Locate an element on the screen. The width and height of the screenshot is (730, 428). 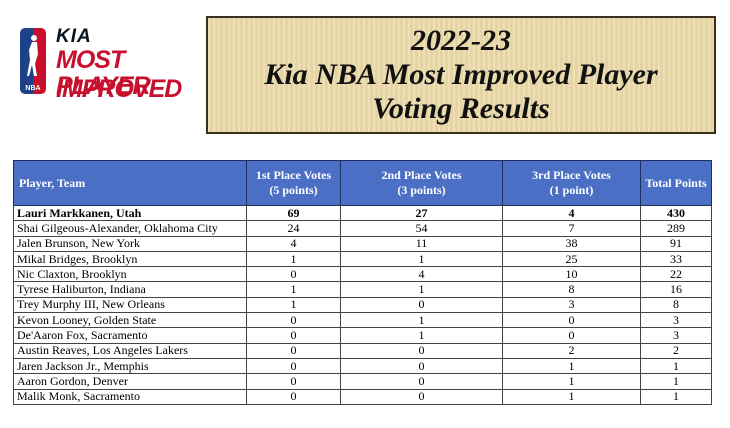
table-row: Kevon Looney, Golden State 0 1 0 3 is located at coordinates (362, 320).